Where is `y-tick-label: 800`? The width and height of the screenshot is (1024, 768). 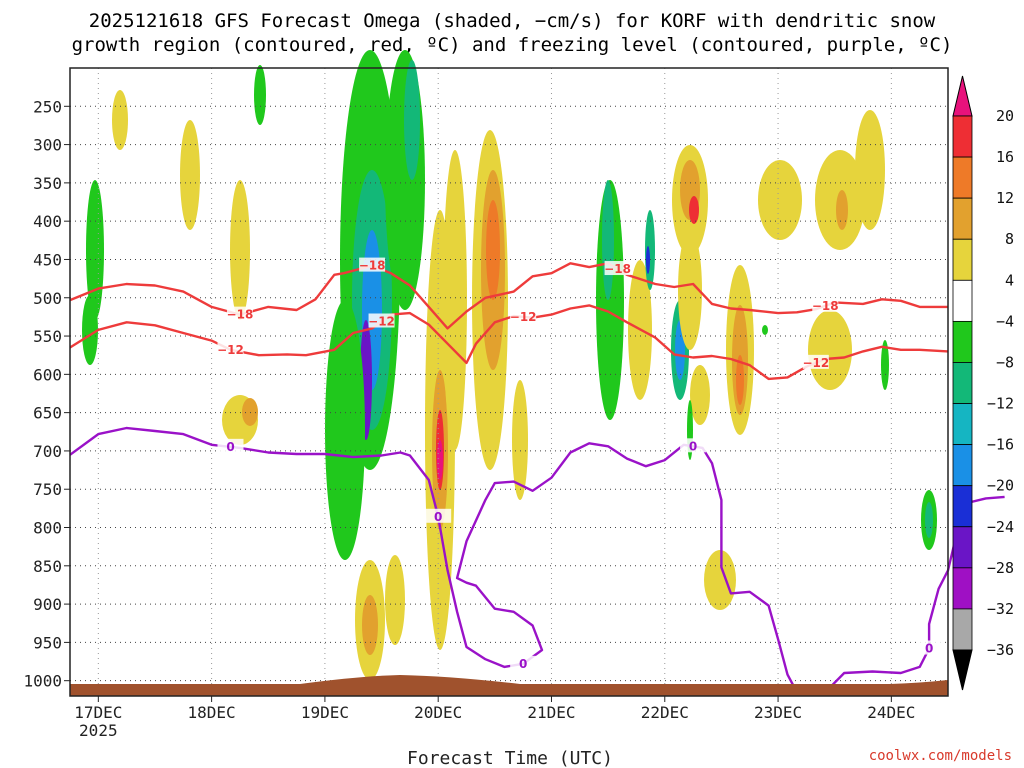
y-tick-label: 800 is located at coordinates (47, 528).